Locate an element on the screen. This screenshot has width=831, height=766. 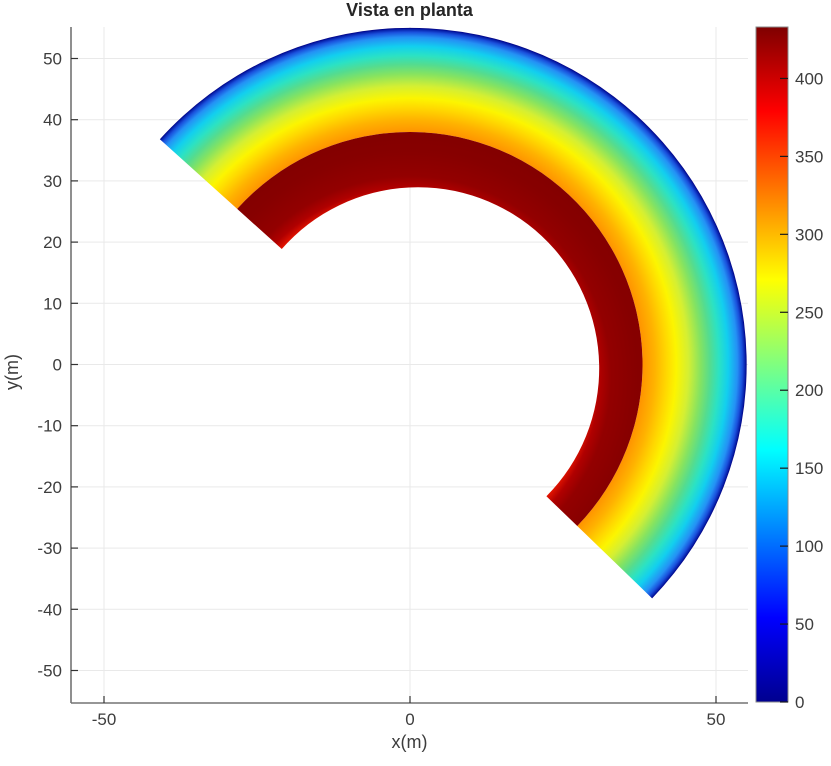
y-axis-label: y(m) is located at coordinates (12, 372).